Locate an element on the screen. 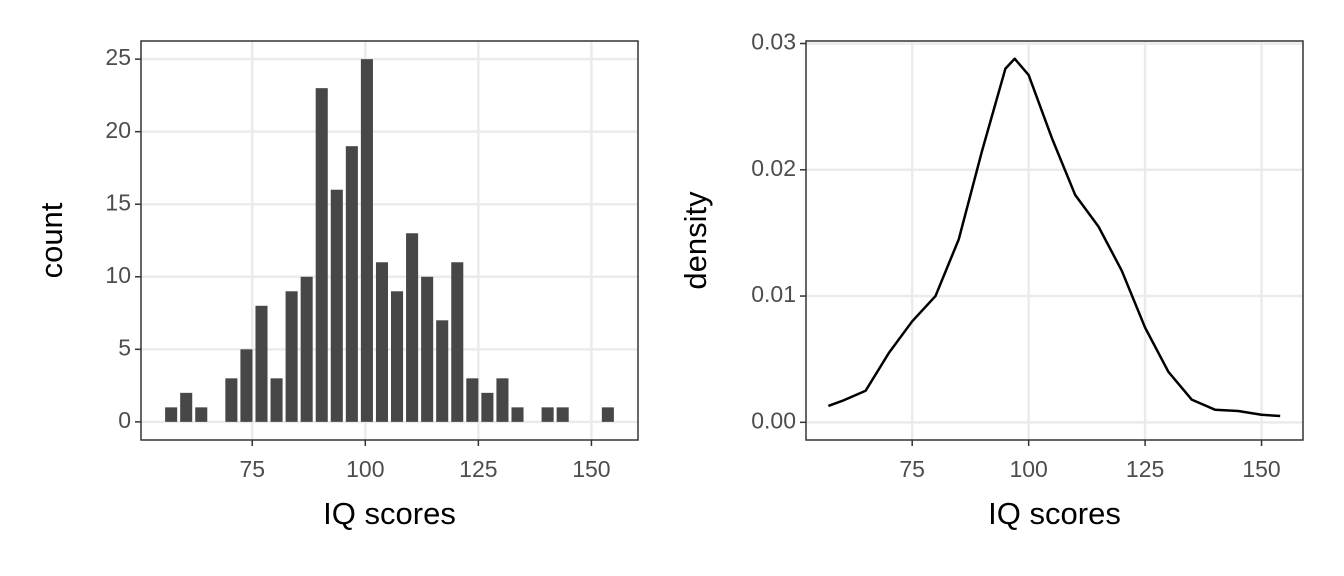 This screenshot has height=576, width=1344. y-tick-label: 0.01 is located at coordinates (773, 294).